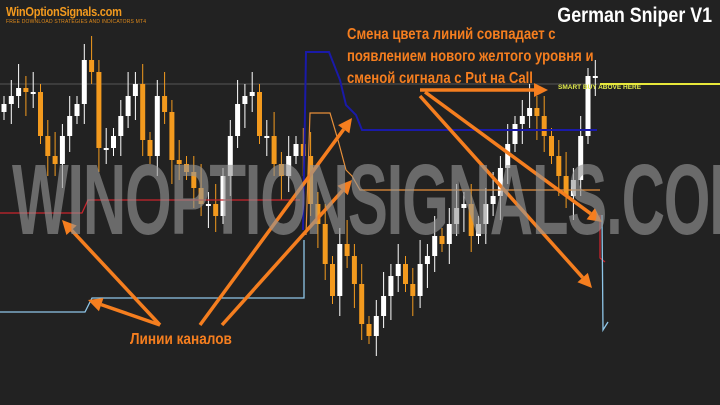 This screenshot has width=720, height=405. I want to click on mid-channel-line, so click(452, 174).